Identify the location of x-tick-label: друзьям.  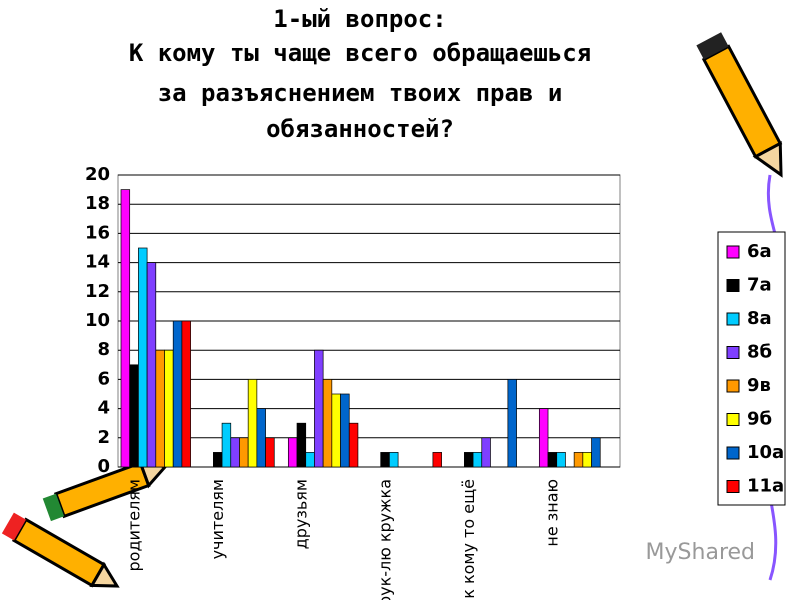
(301, 514).